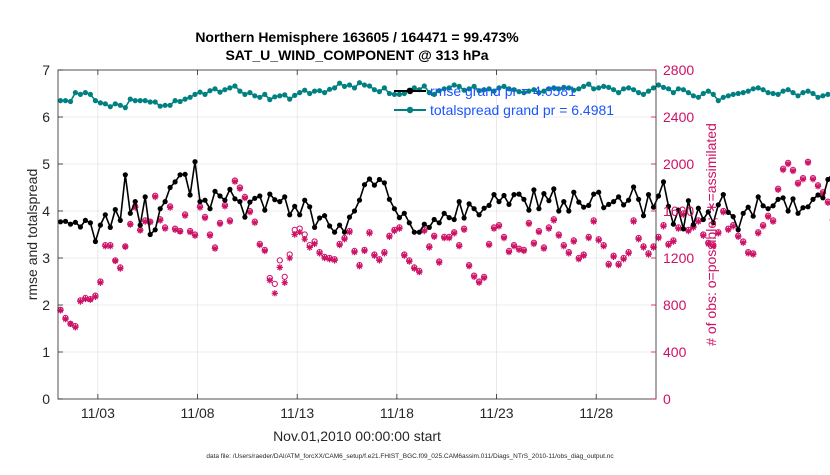 Image resolution: width=830 pixels, height=475 pixels. Describe the element at coordinates (46, 211) in the screenshot. I see `y-left-tick-label-4: 4` at that location.